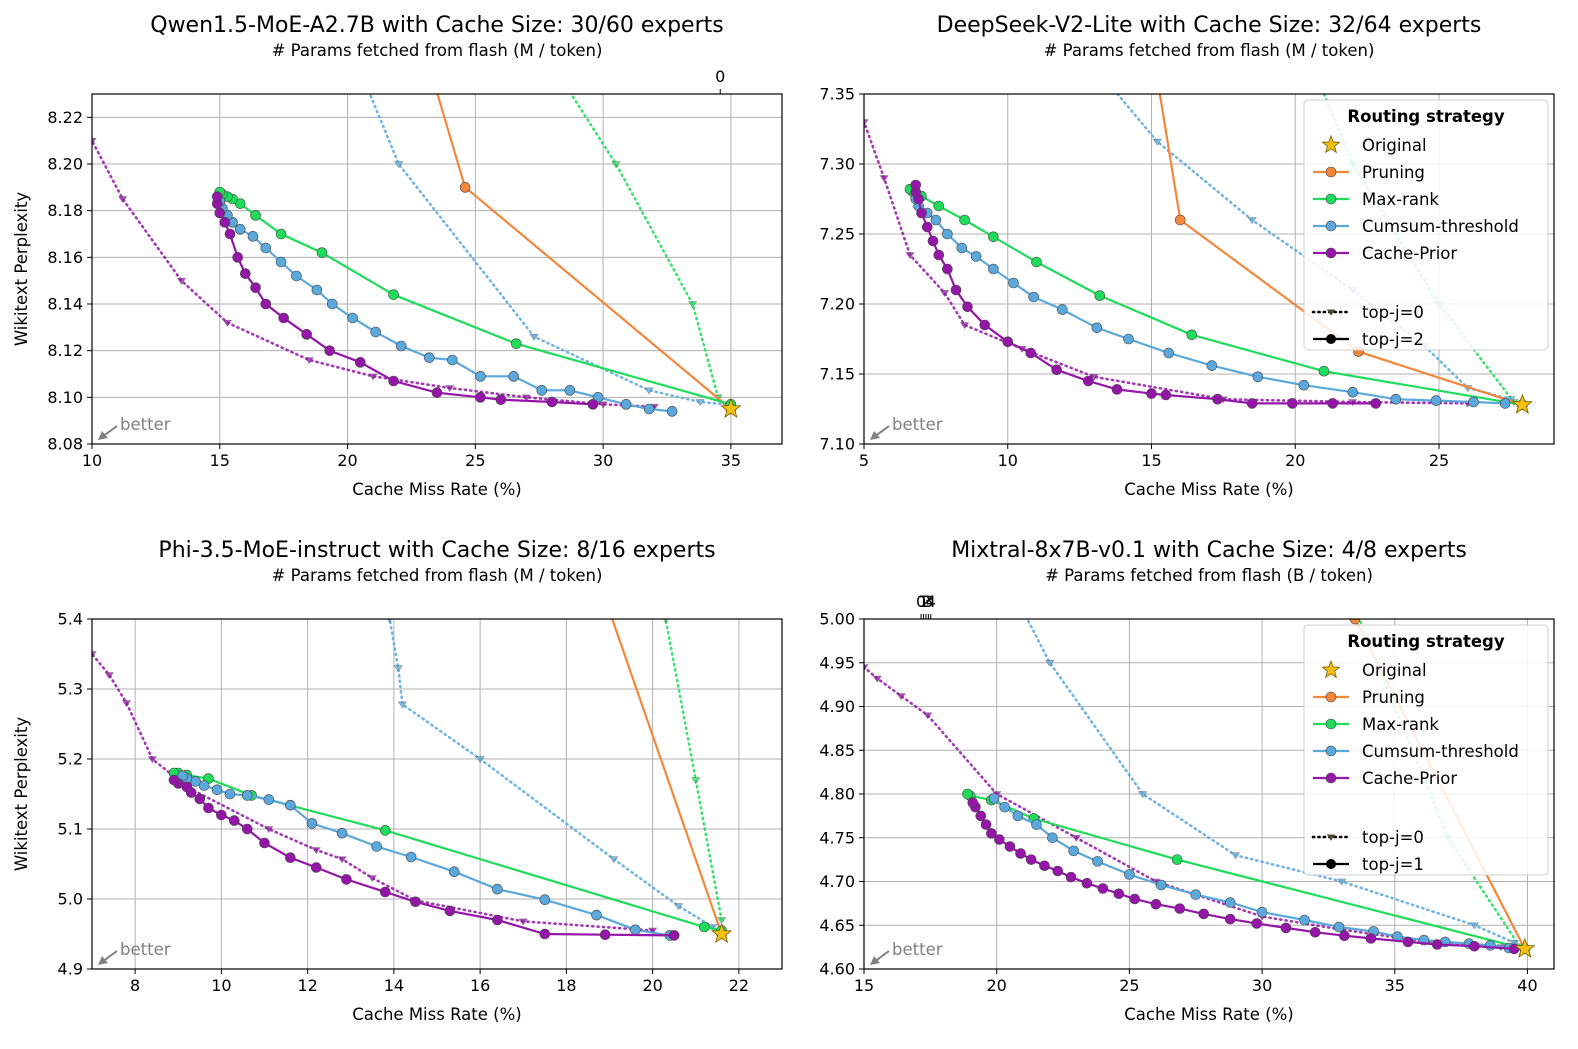 Image resolution: width=1578 pixels, height=1049 pixels. I want to click on x-tick-label: 25, so click(1129, 985).